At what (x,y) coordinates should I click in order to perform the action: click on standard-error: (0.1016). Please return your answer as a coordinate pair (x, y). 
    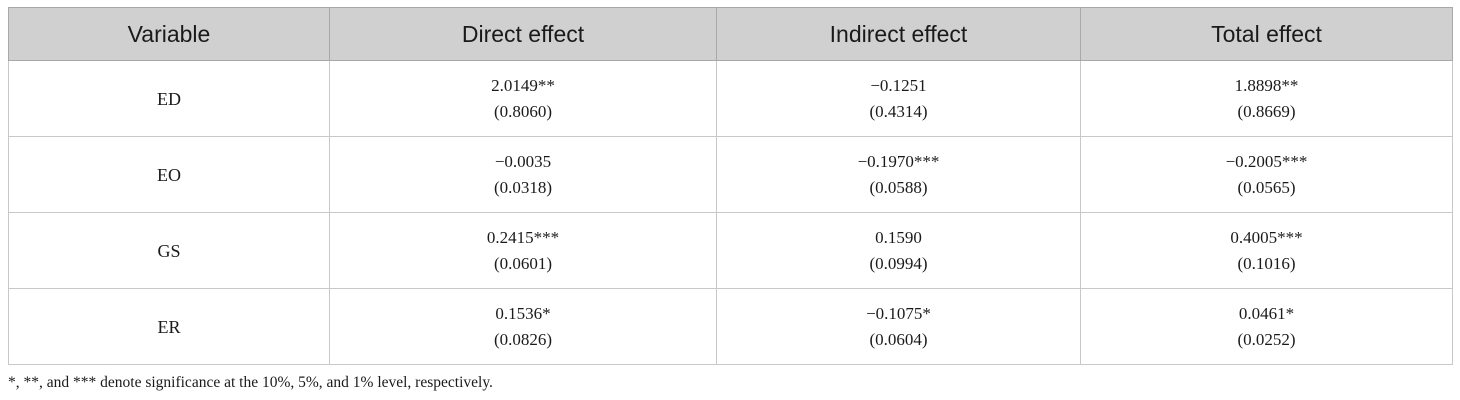
    Looking at the image, I should click on (1266, 263).